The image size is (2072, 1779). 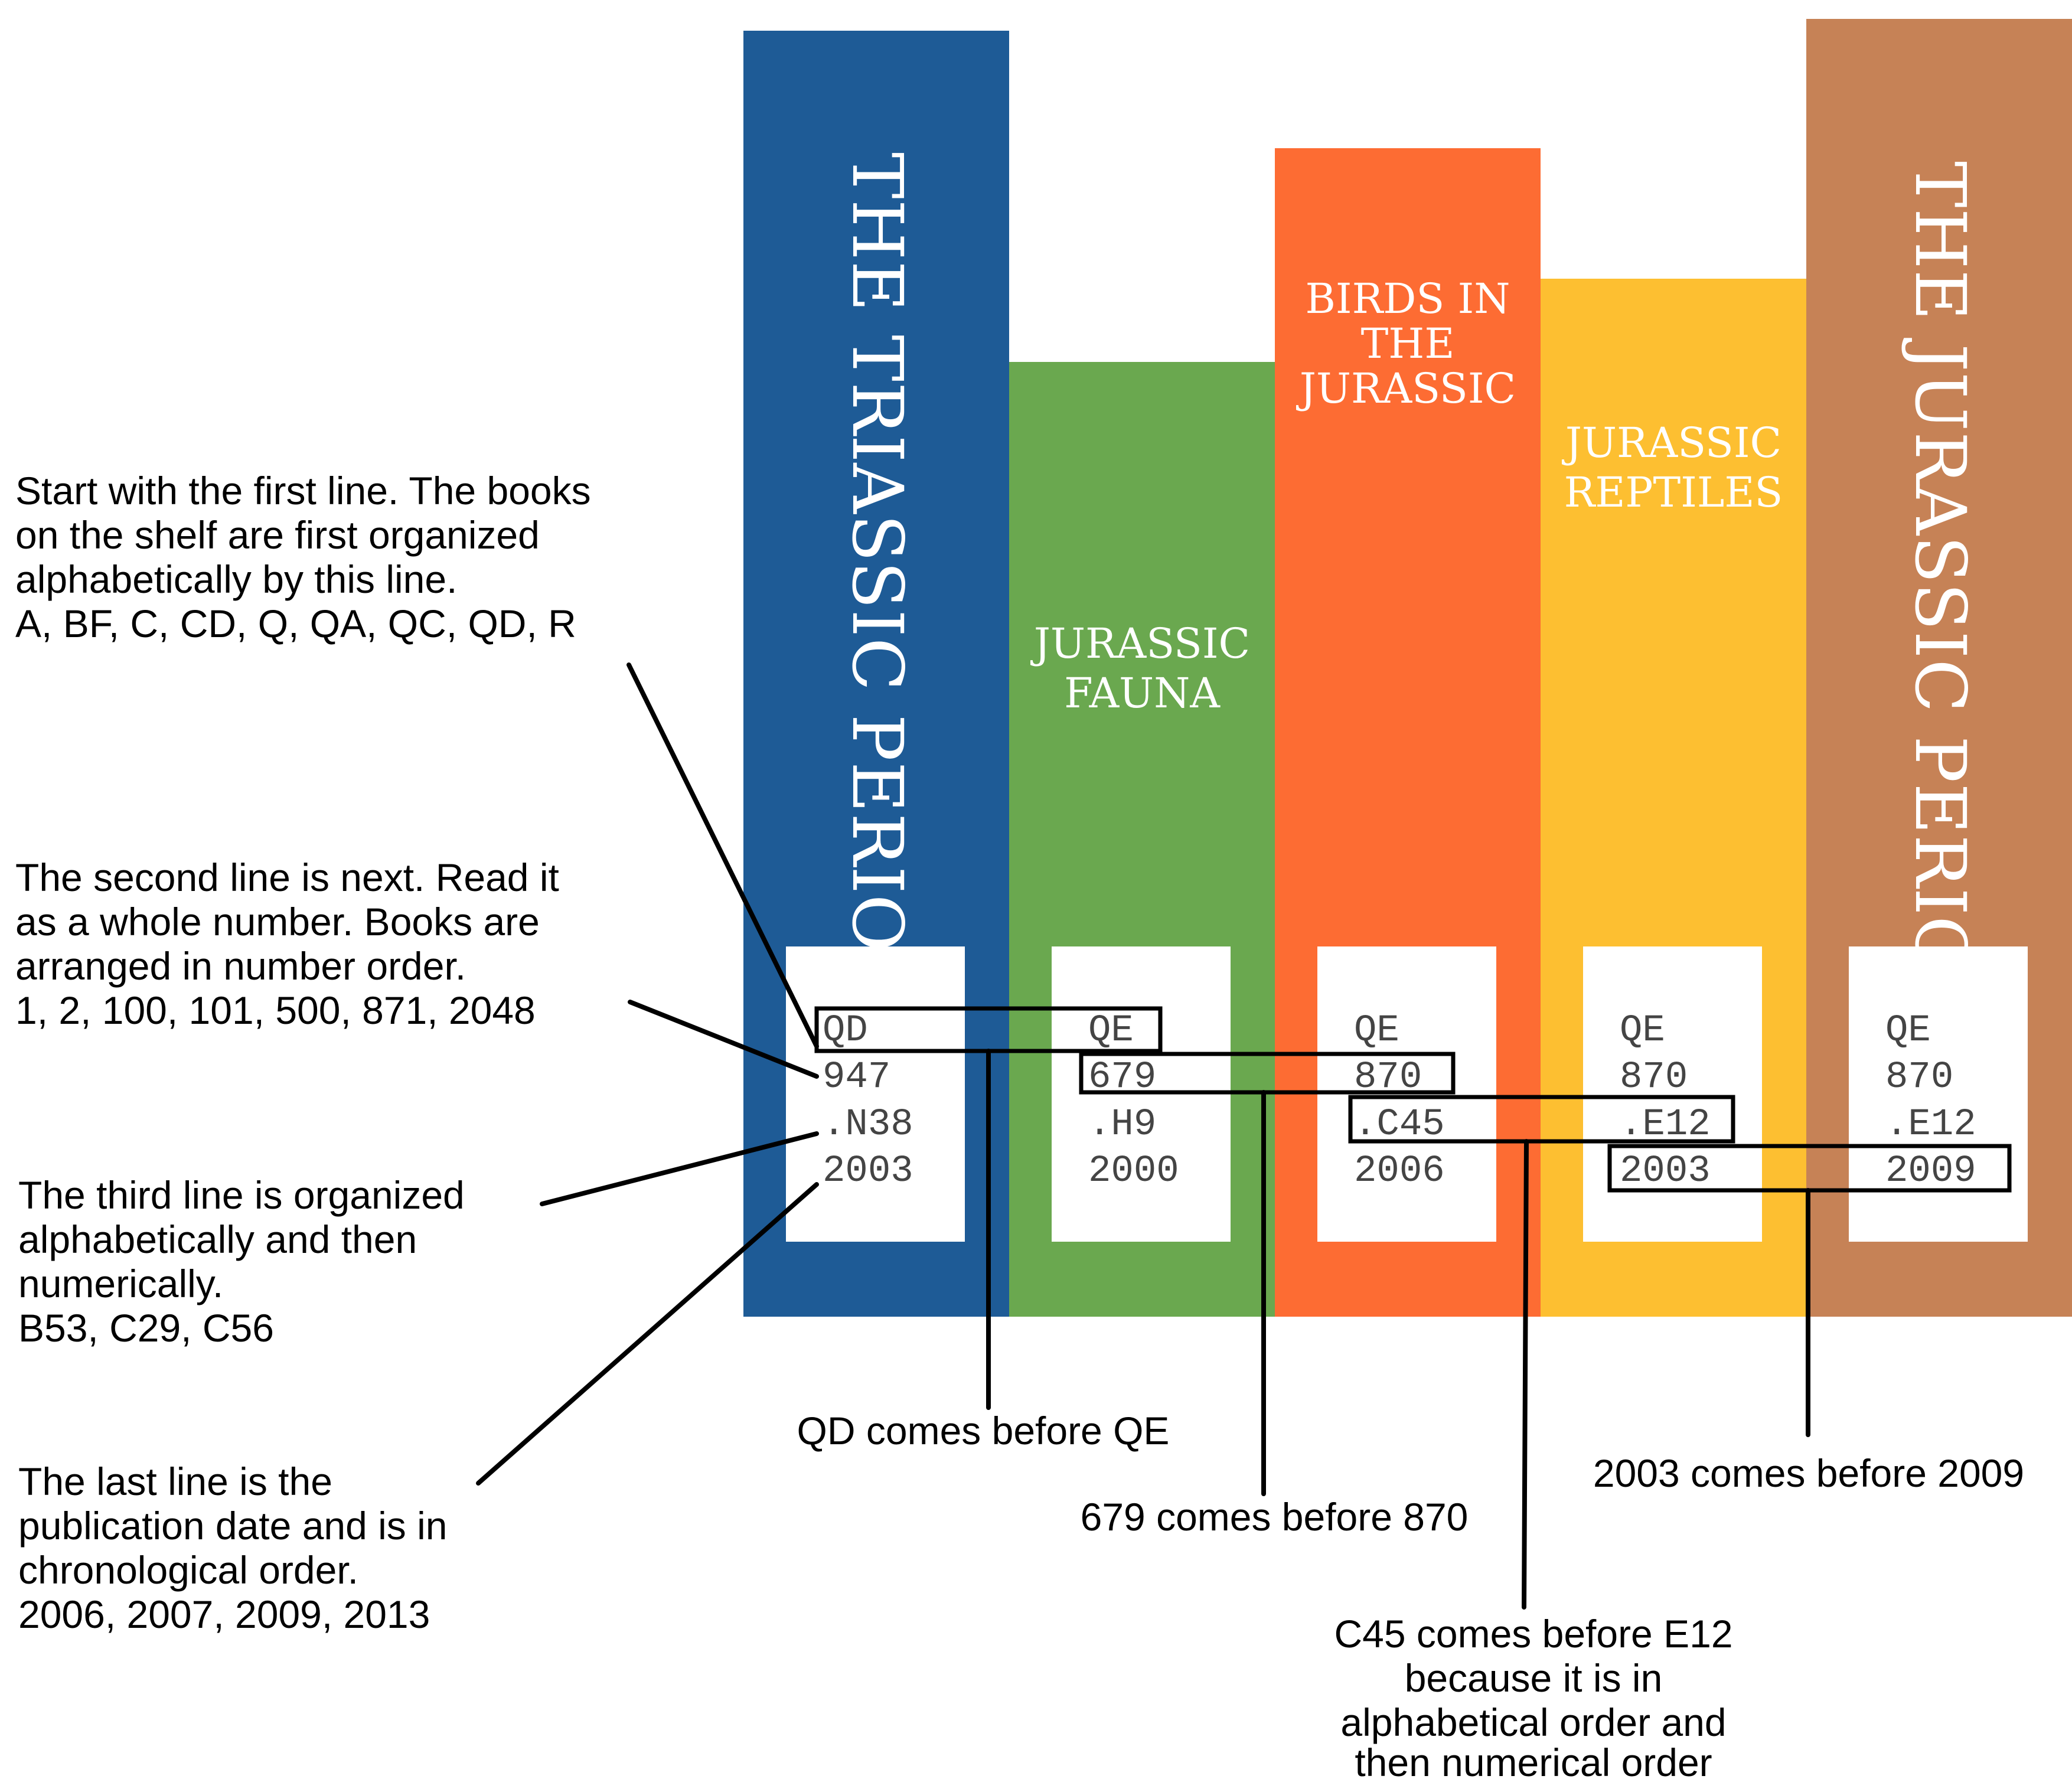 What do you see at coordinates (1533, 1760) in the screenshot?
I see `note-c45-e12-4: then numerical order` at bounding box center [1533, 1760].